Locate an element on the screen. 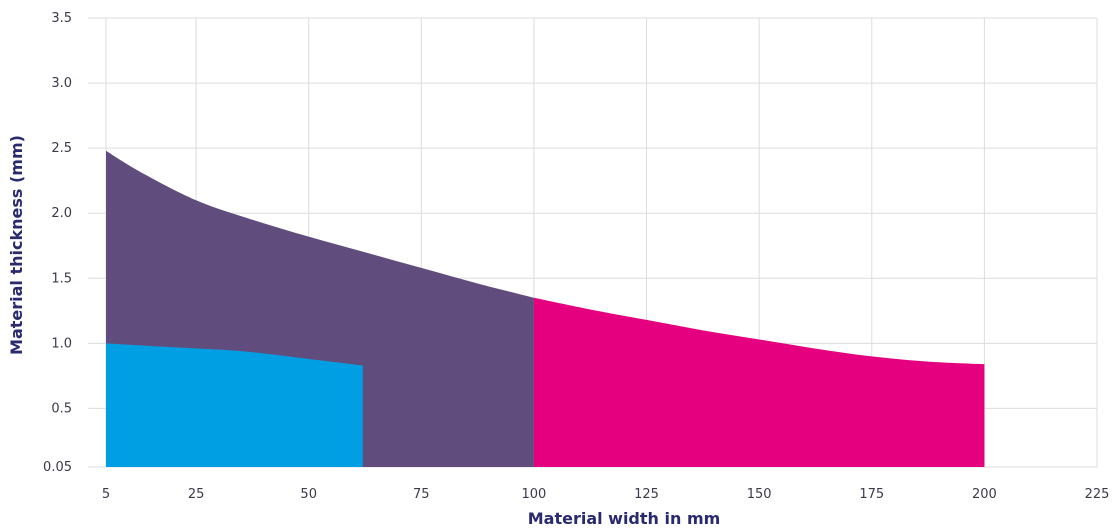 The width and height of the screenshot is (1113, 531). y-tick-label: 3.5 is located at coordinates (61, 18).